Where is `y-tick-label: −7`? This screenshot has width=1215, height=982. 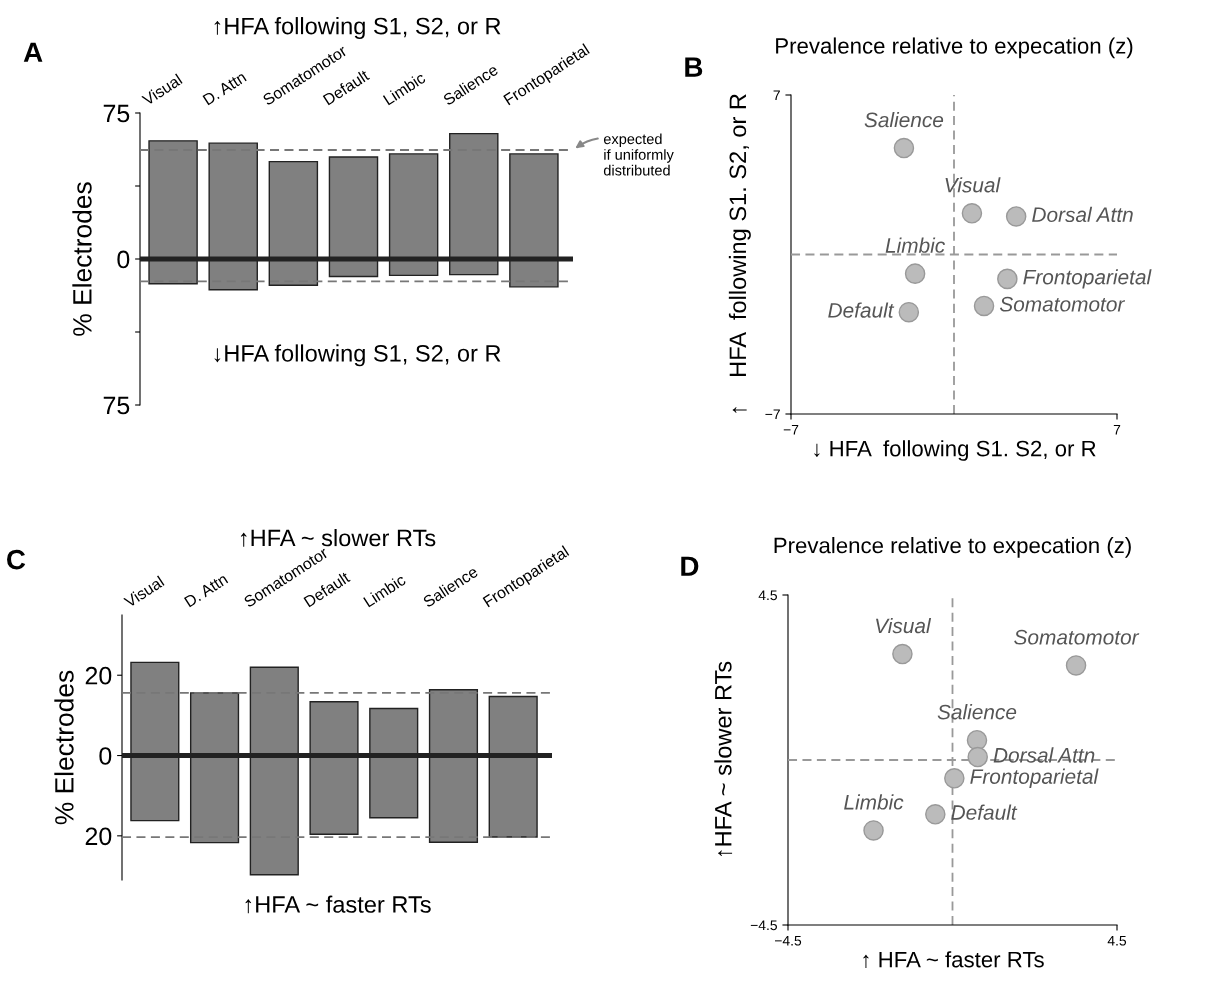 y-tick-label: −7 is located at coordinates (772, 414).